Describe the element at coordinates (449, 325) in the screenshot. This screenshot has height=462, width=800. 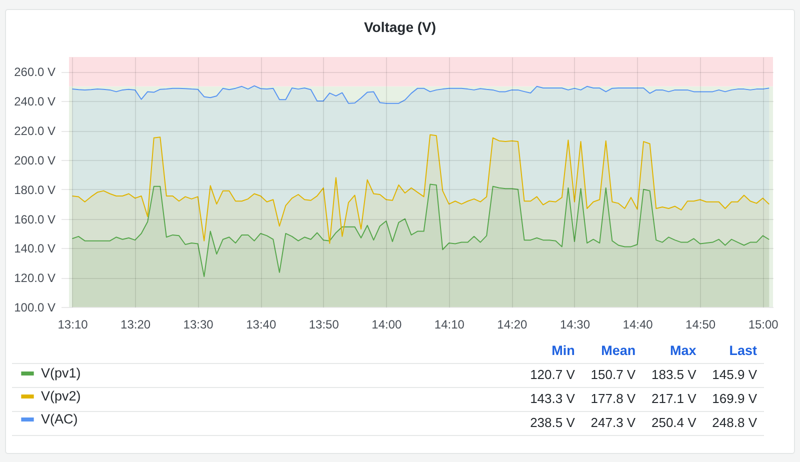
I see `x-tick-label: 14:10` at that location.